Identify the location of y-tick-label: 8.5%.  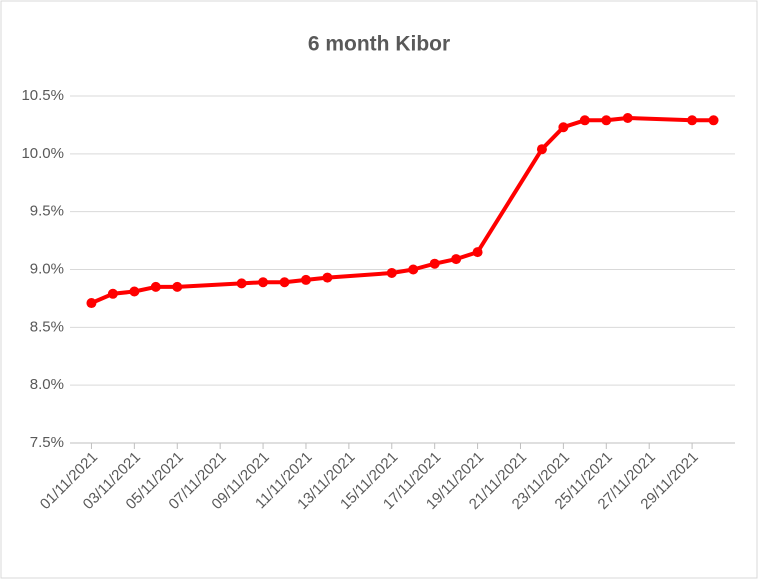
(47, 326).